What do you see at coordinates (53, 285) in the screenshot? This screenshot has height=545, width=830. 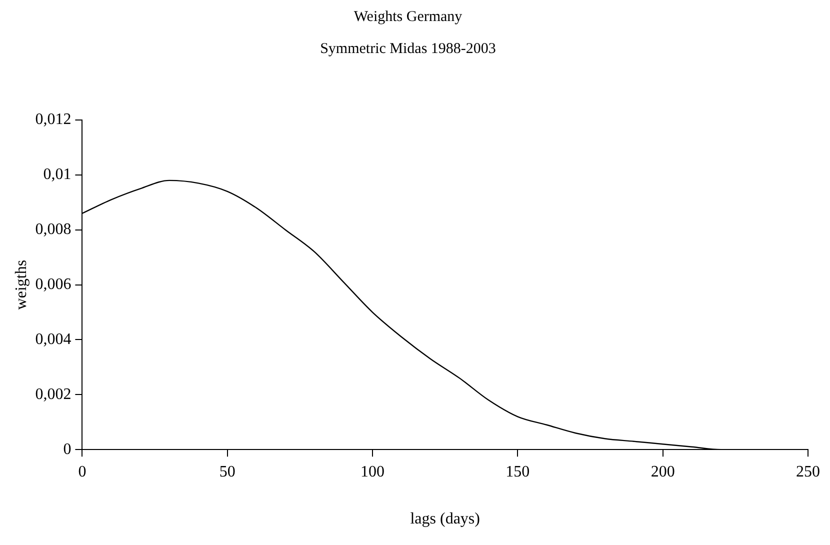 I see `y-tick-label: 0,006` at bounding box center [53, 285].